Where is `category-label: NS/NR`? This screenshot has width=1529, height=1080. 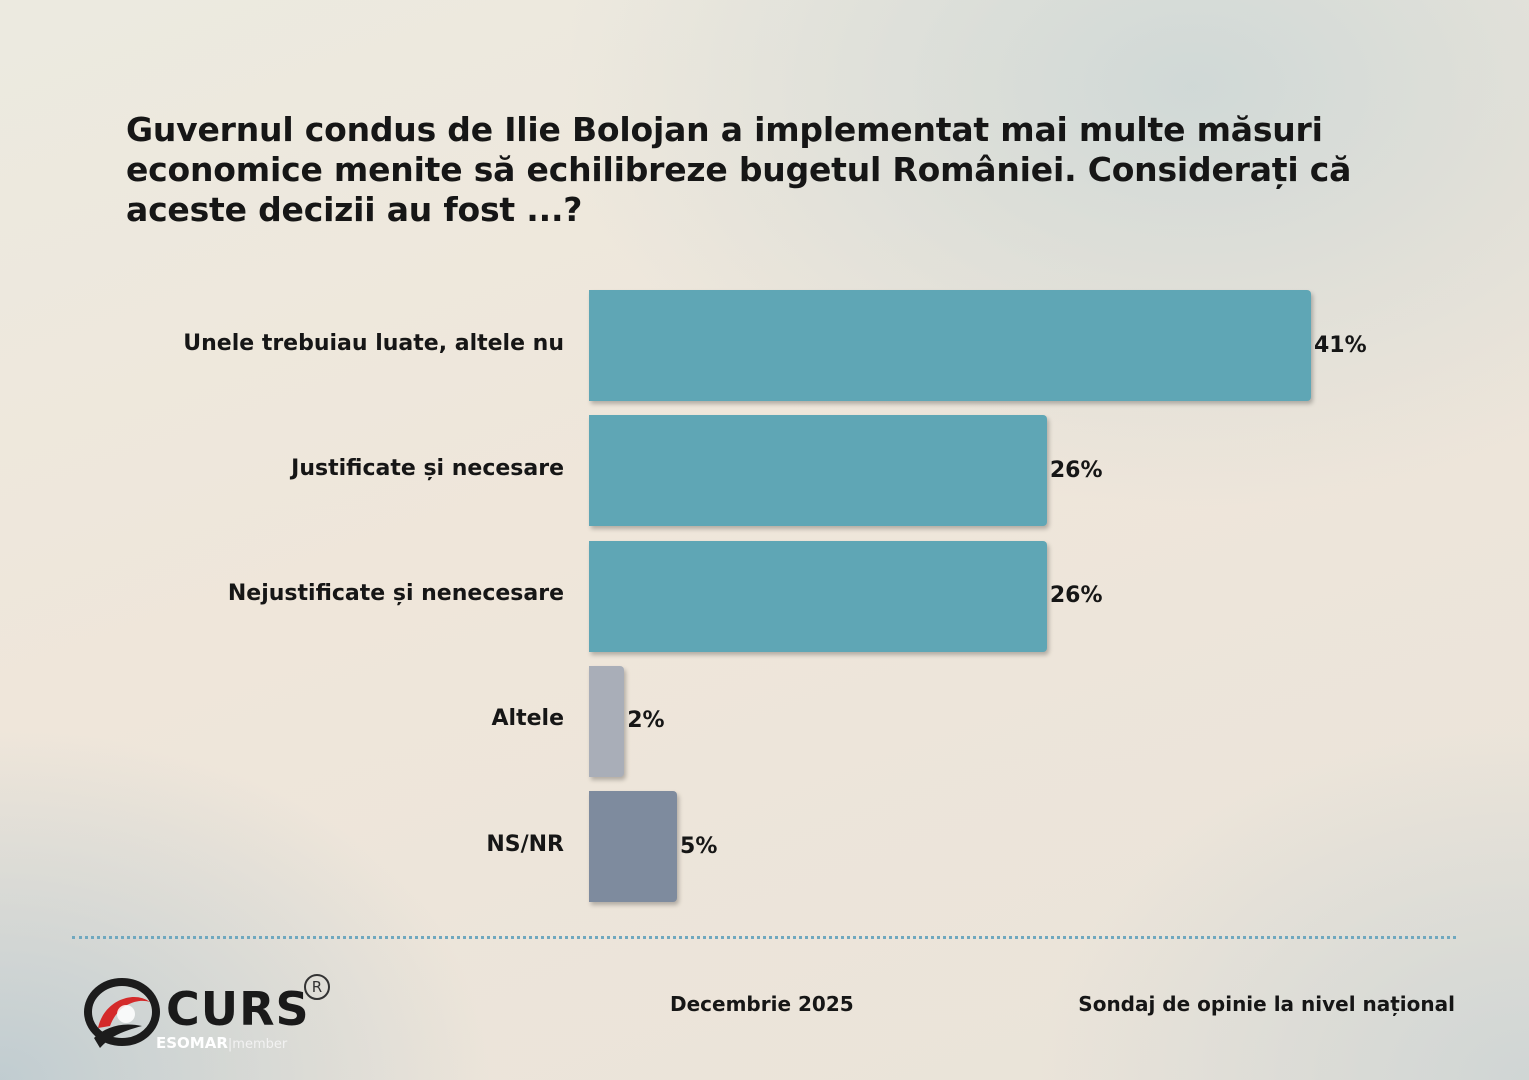
category-label: NS/NR is located at coordinates (525, 844).